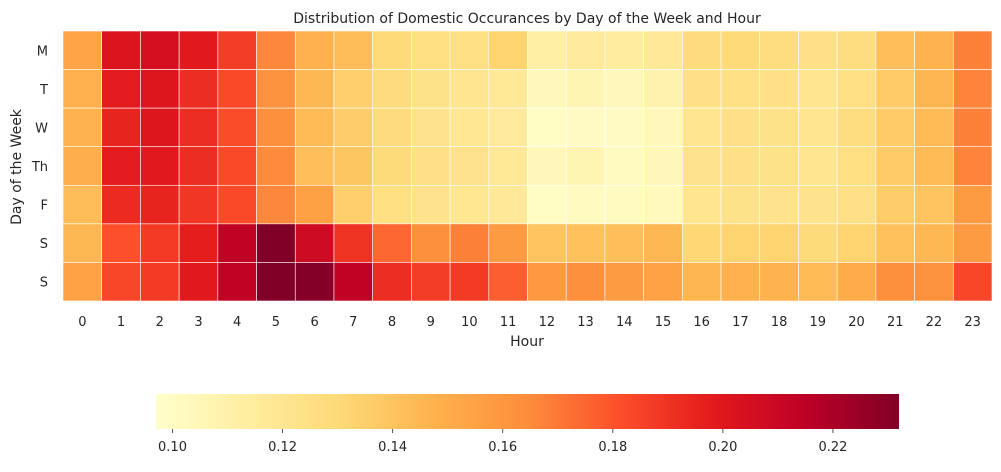 The image size is (1001, 472). Describe the element at coordinates (172, 447) in the screenshot. I see `colorbar-tick-label: 0.10` at that location.